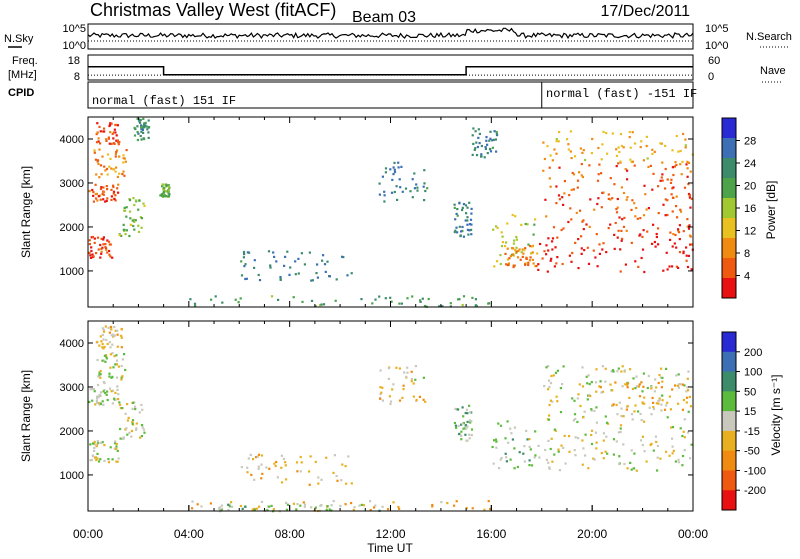 The height and width of the screenshot is (559, 800). Describe the element at coordinates (621, 94) in the screenshot. I see `cpid-segment-2: normal (fast) -151 IF` at that location.